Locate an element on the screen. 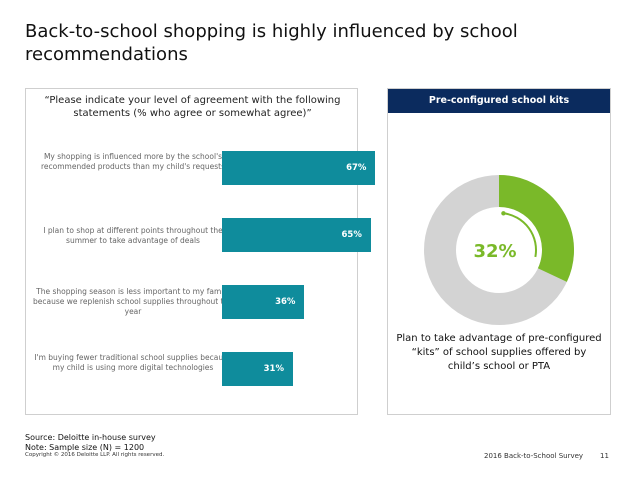 The width and height of the screenshot is (638, 479). survey-name: 2016 Back-to-School Survey is located at coordinates (534, 456).